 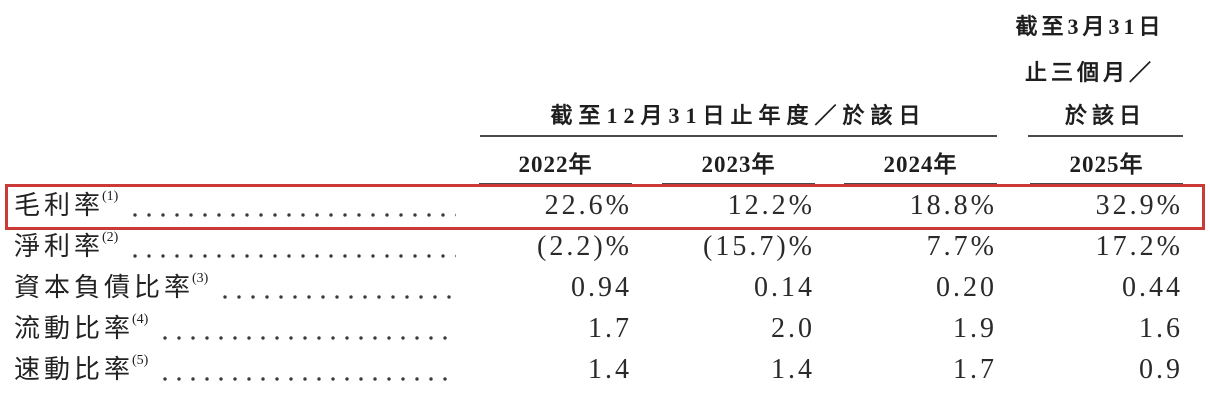 I want to click on right-period-line2: 止三個月／, so click(x=1089, y=72).